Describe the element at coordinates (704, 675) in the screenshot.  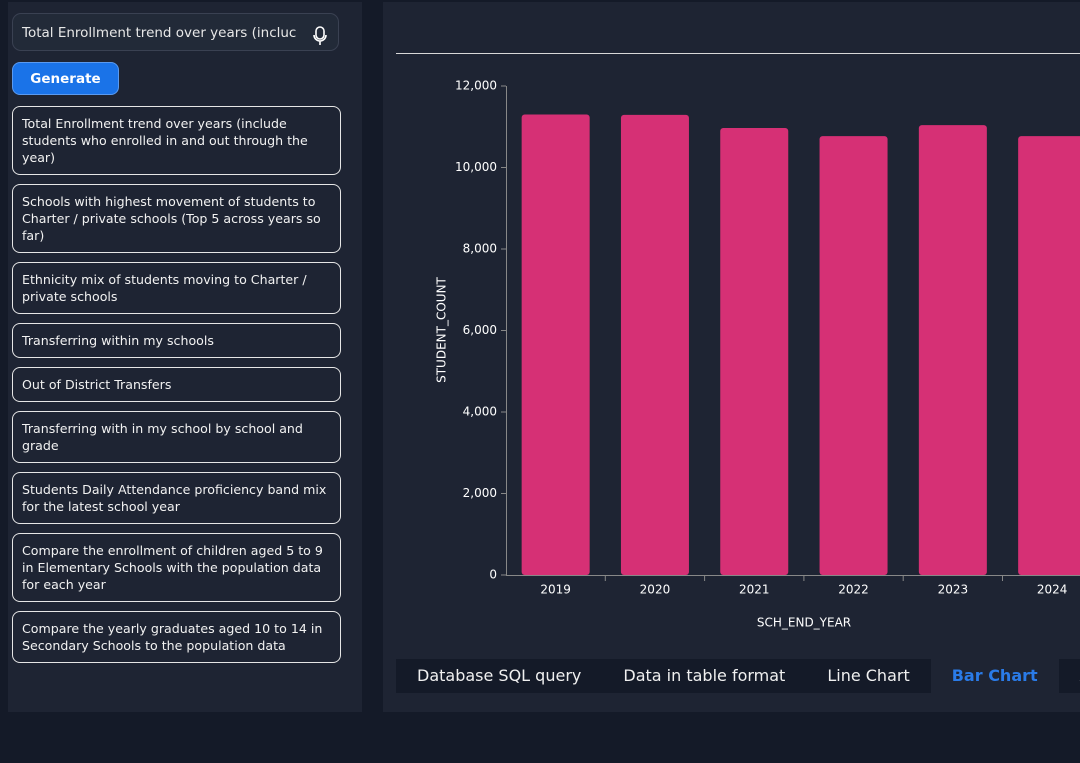
I see `tab: Data in table format` at that location.